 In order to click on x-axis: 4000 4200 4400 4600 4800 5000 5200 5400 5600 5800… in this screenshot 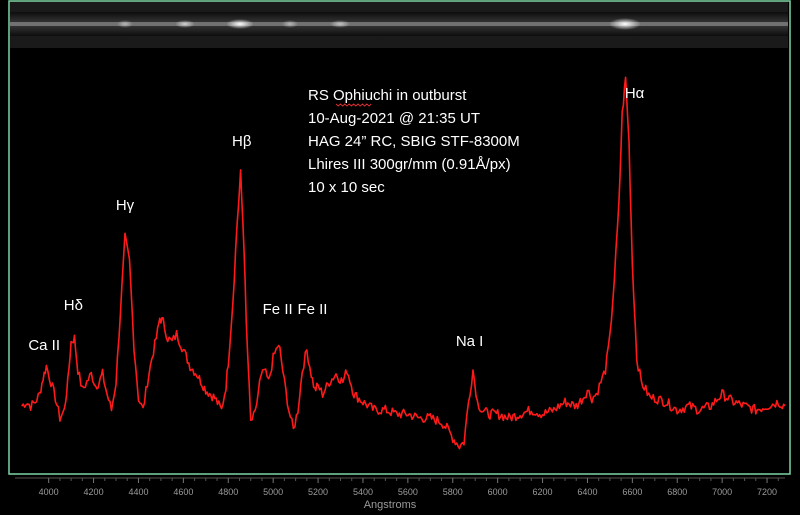, I will do `click(400, 487)`.